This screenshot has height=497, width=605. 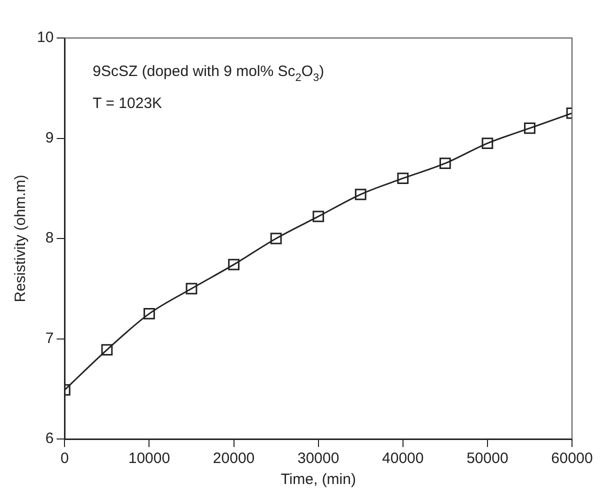 I want to click on y-tick-label: 10, so click(x=45, y=37).